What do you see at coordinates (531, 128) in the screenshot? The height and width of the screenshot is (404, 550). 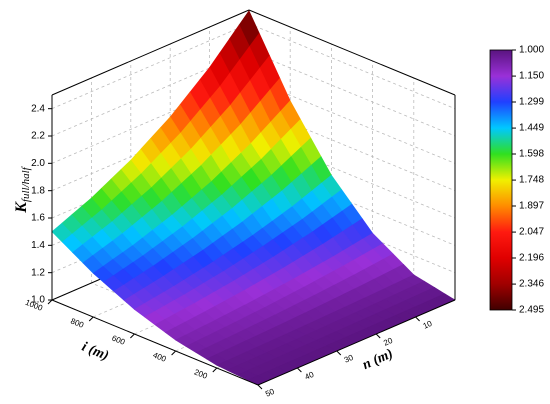 I see `colorbar-tick-label: 1.449` at bounding box center [531, 128].